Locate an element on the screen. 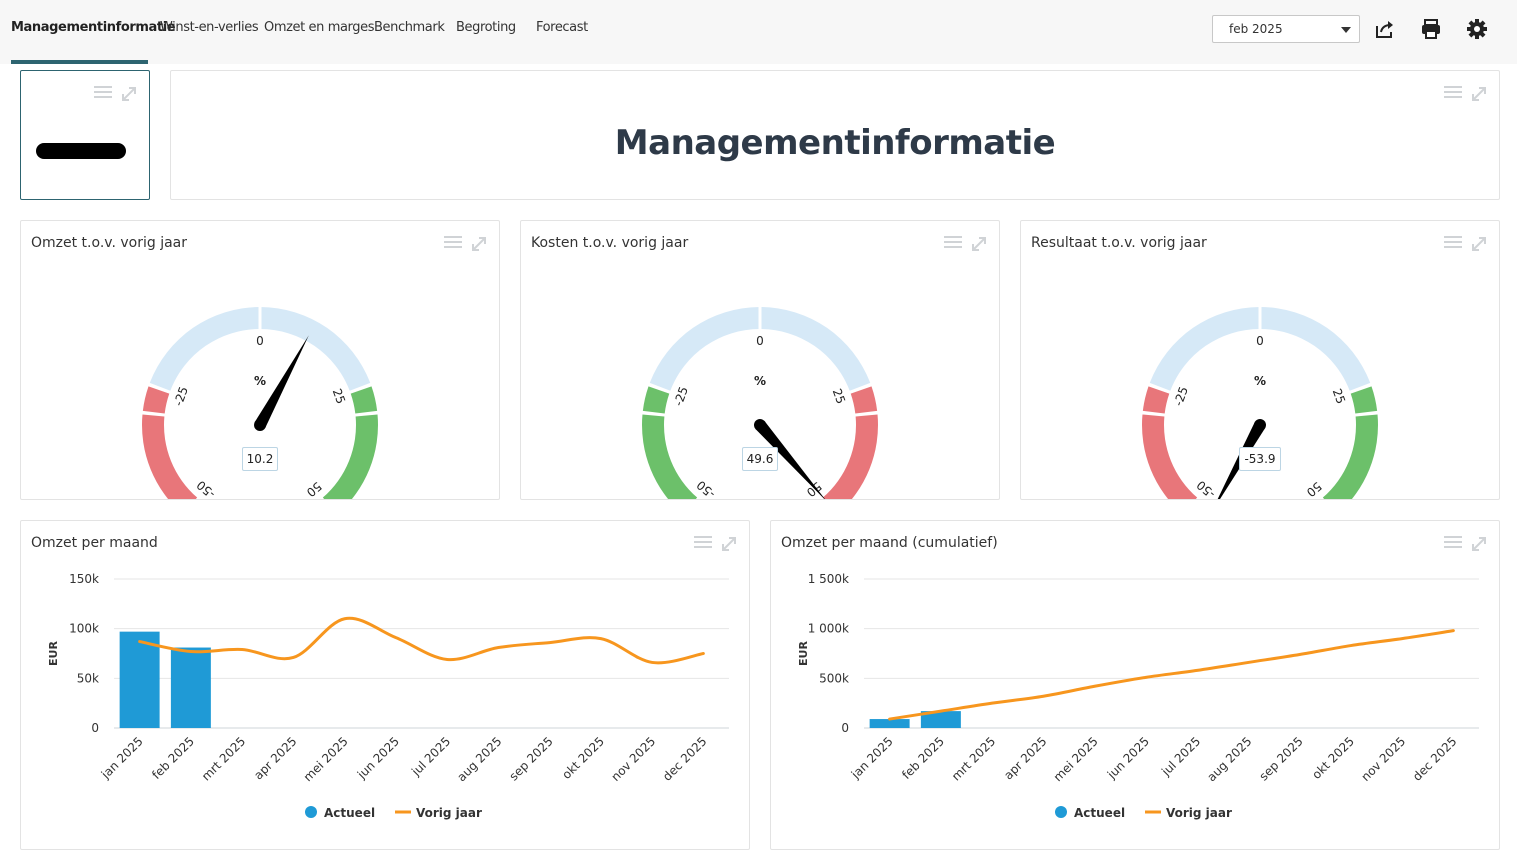  chevron-down-icon is located at coordinates (1346, 30).